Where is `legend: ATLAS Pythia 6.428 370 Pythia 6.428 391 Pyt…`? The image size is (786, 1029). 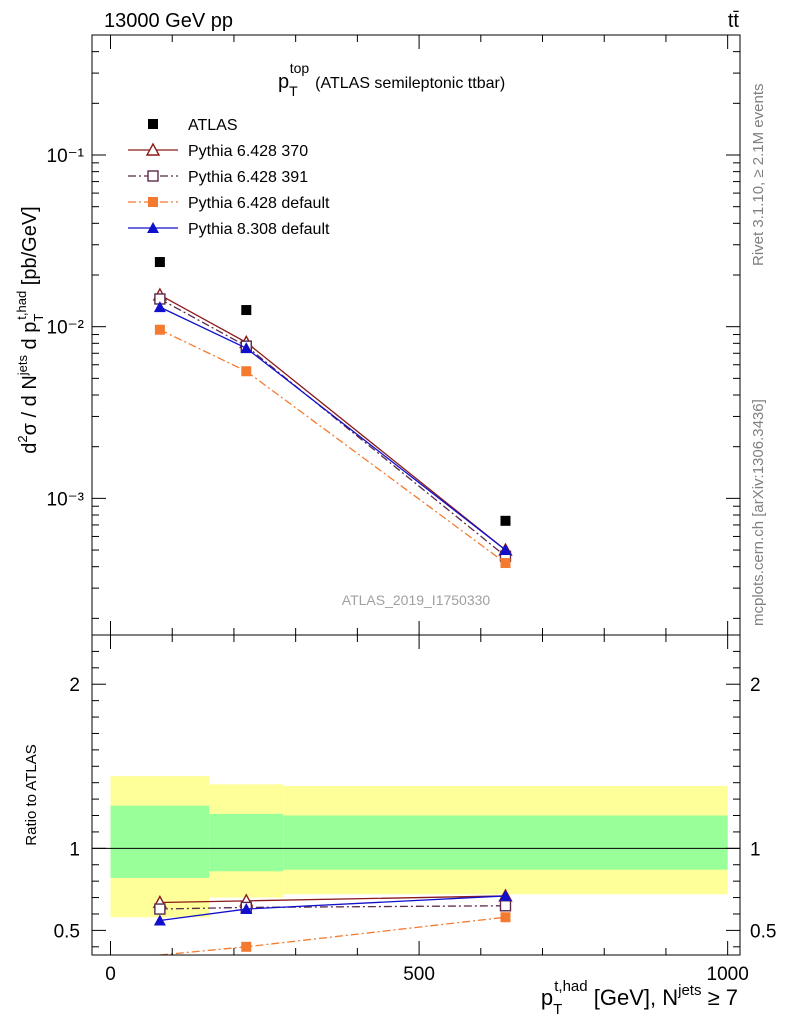
legend: ATLAS Pythia 6.428 370 Pythia 6.428 391 Pyt… is located at coordinates (229, 177).